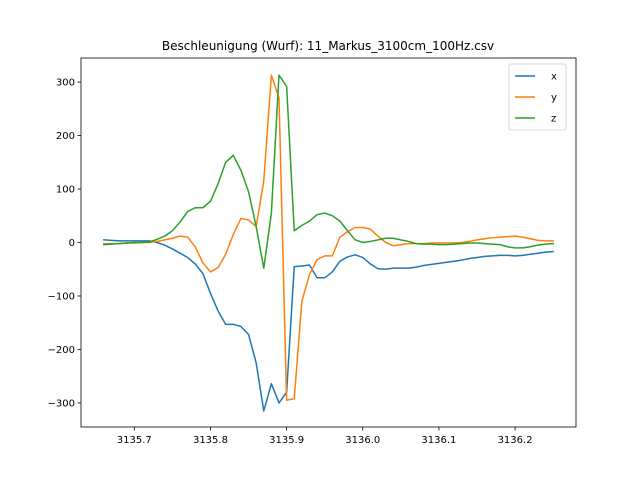  I want to click on y-tick-label: −300, so click(61, 403).